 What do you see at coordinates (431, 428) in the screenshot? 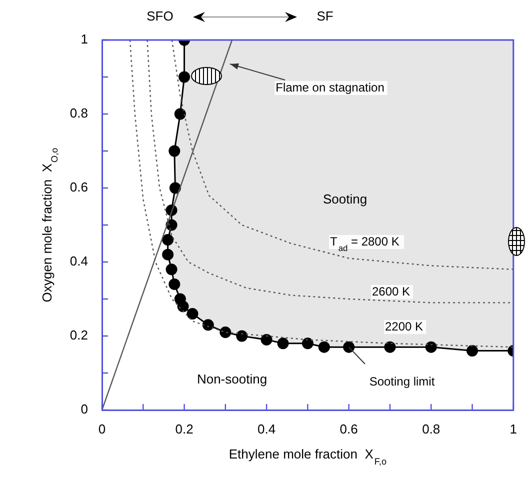
I see `x-tick-label: 0.8` at bounding box center [431, 428].